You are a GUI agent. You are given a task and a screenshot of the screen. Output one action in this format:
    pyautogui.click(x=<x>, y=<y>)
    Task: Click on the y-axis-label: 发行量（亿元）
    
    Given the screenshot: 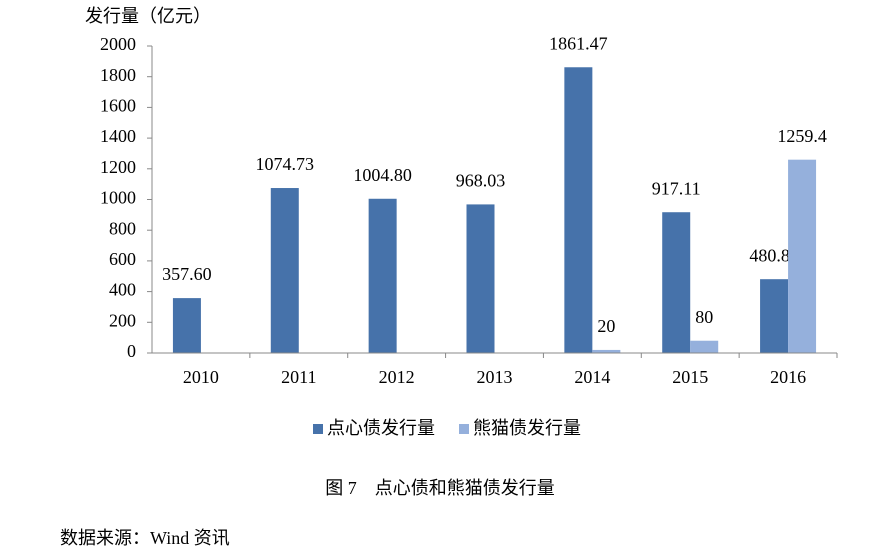 What is the action you would take?
    pyautogui.click(x=148, y=16)
    